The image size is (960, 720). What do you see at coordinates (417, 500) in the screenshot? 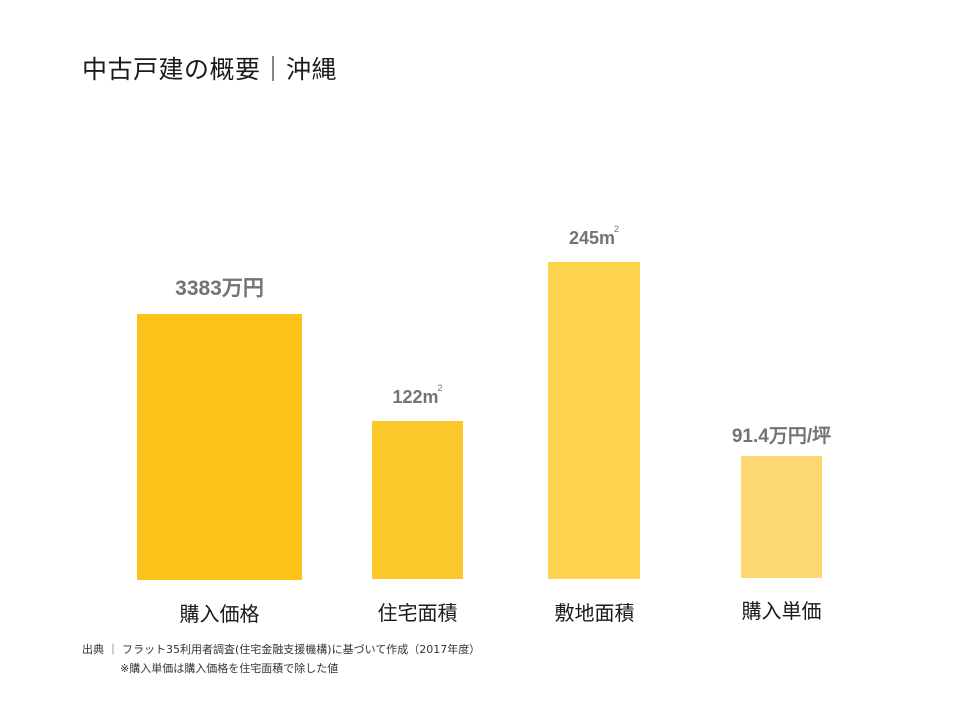
I see `bar-house-area` at bounding box center [417, 500].